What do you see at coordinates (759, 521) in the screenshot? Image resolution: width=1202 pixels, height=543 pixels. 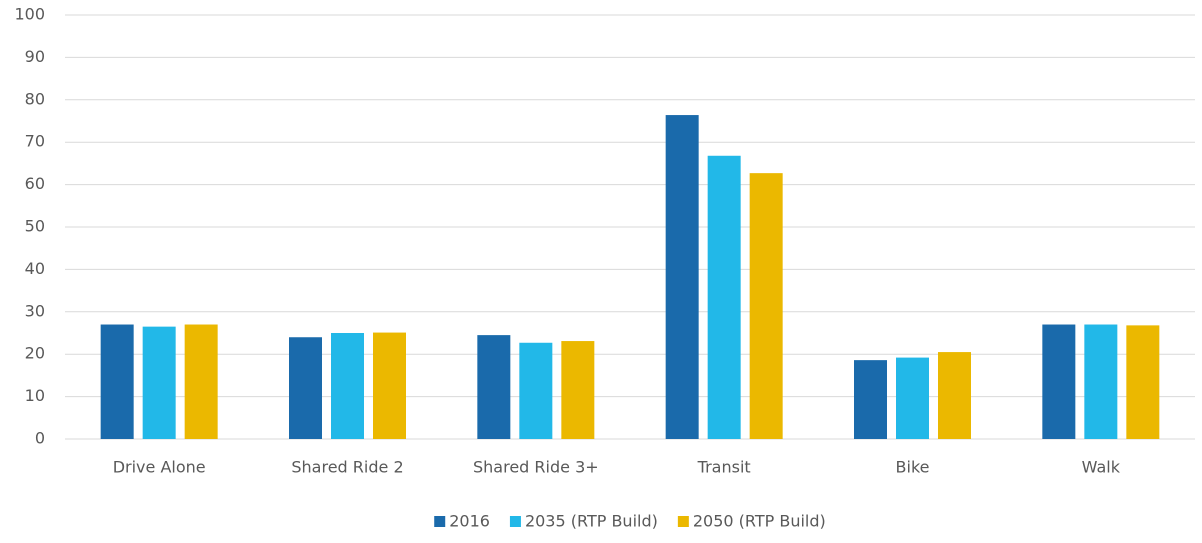 I see `legend-label: 2050 (RTP Build)` at bounding box center [759, 521].